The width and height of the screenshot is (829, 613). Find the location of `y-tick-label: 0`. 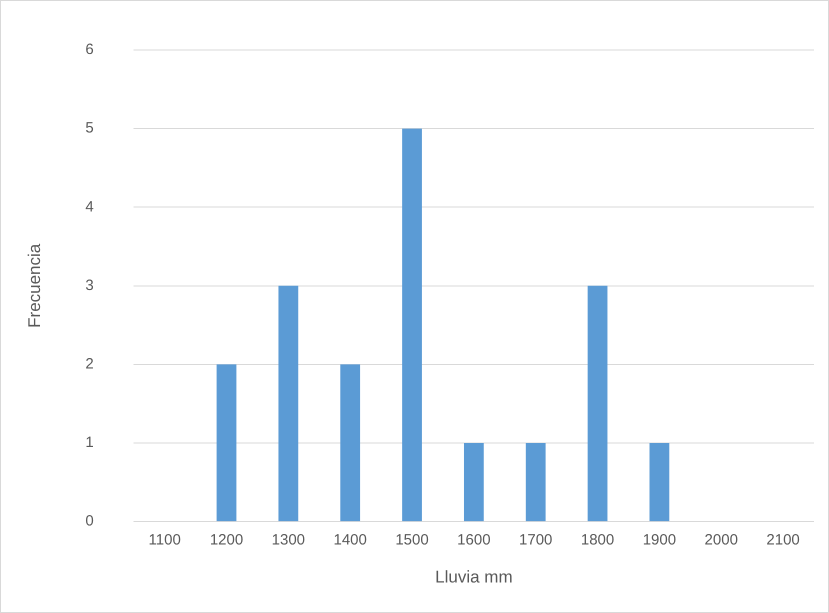

y-tick-label: 0 is located at coordinates (89, 521).